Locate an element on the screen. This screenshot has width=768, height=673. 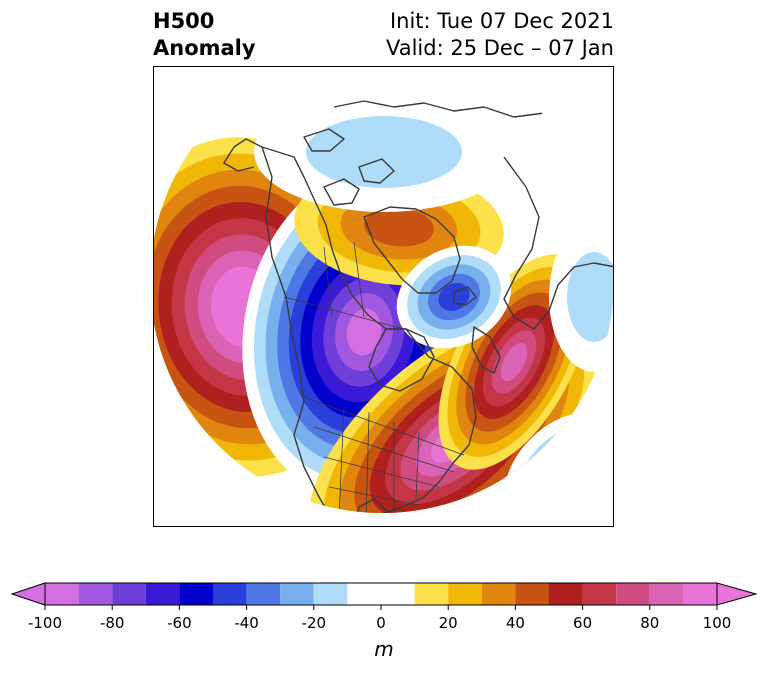
colorbar-tick-label: -100 is located at coordinates (45, 623).